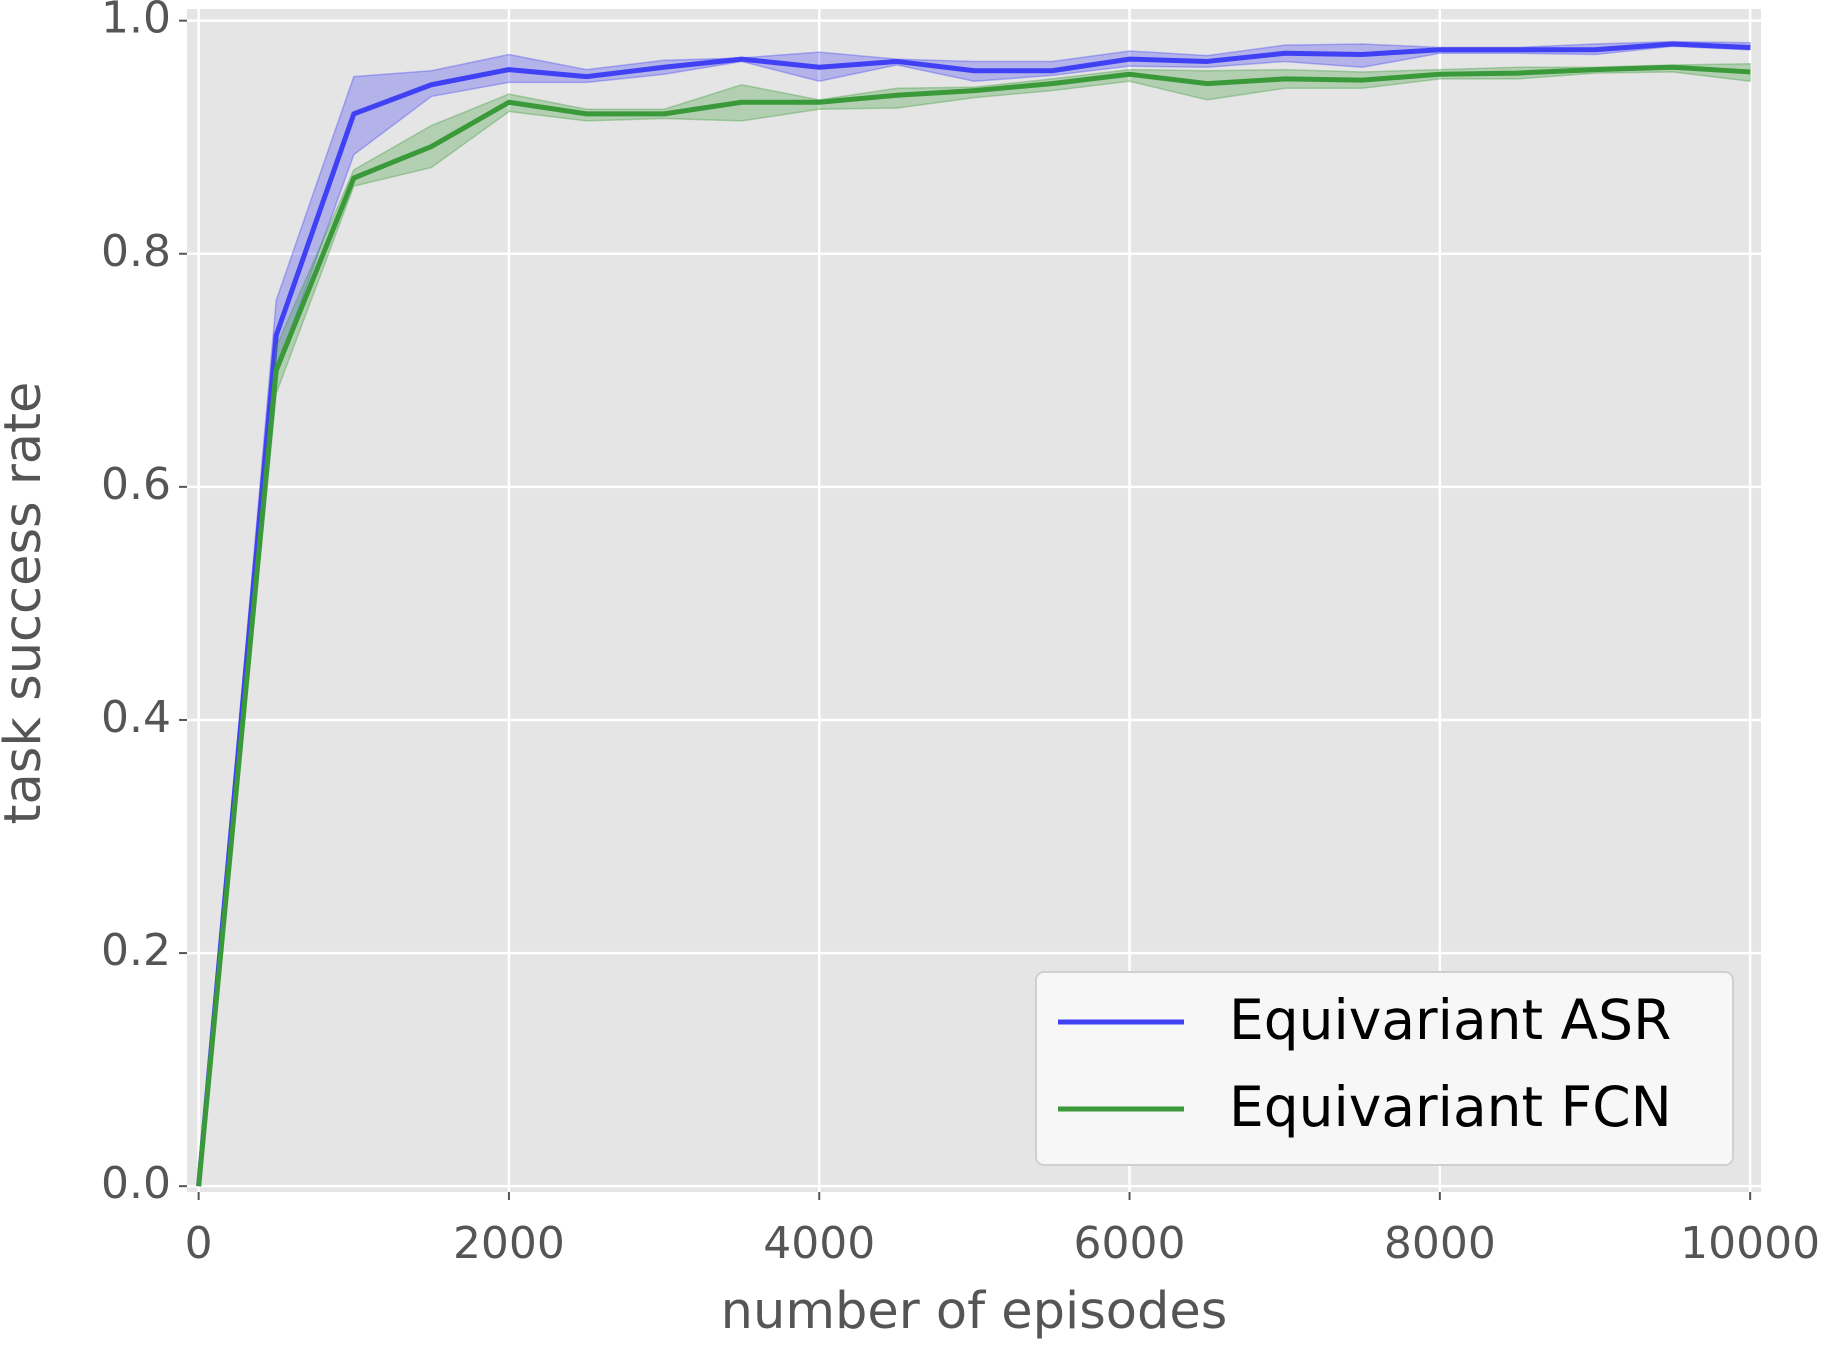  What do you see at coordinates (136, 22) in the screenshot?
I see `y-tick-label: 1.0` at bounding box center [136, 22].